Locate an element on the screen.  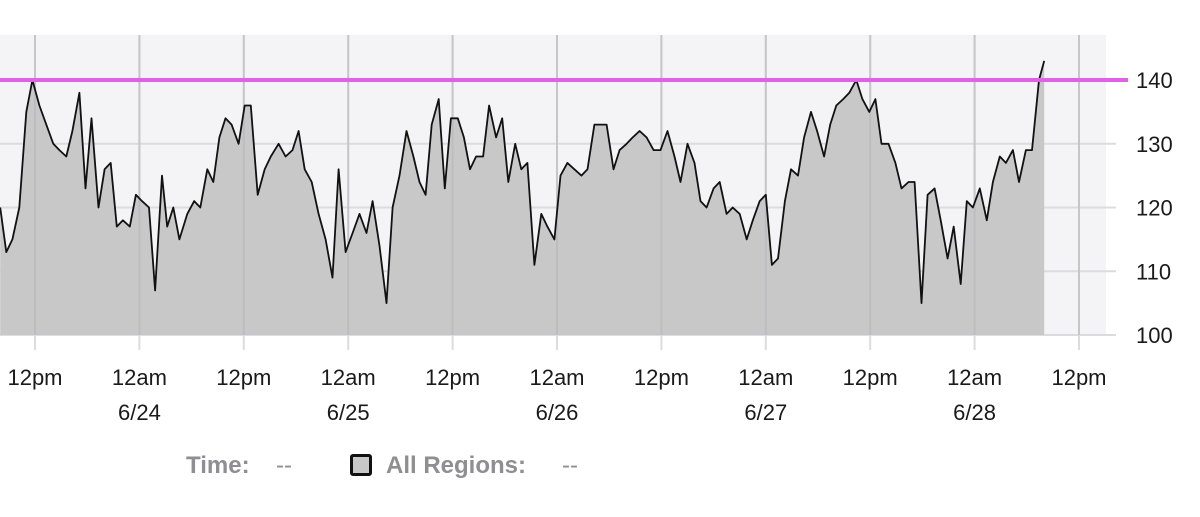
legend-time-label: Time: is located at coordinates (218, 465).